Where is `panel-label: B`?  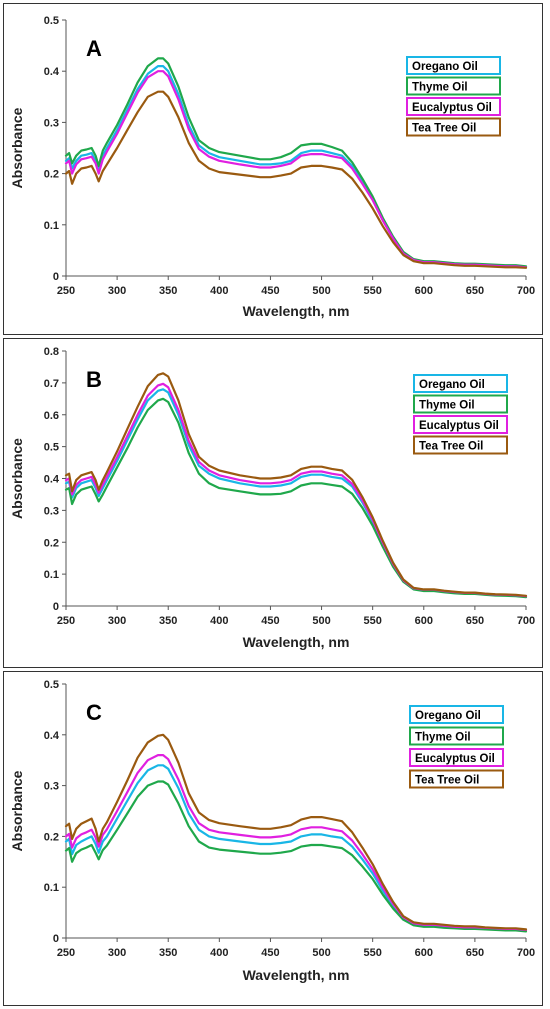
panel-label: B is located at coordinates (94, 379).